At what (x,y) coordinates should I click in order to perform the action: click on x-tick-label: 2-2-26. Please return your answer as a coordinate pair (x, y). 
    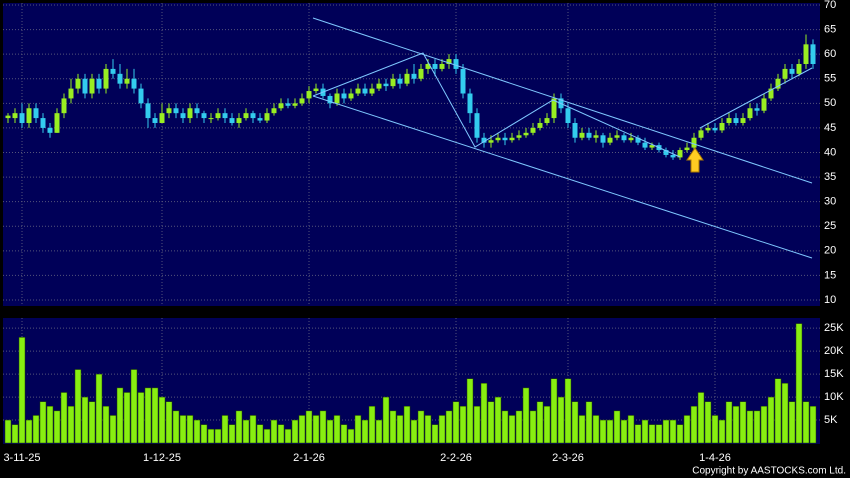
    Looking at the image, I should click on (456, 458).